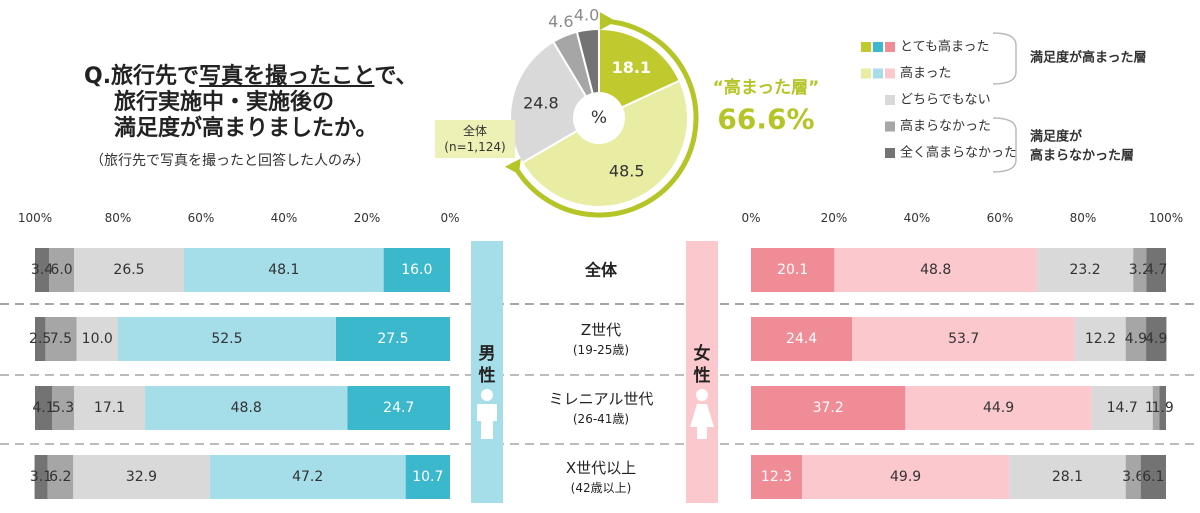 Image resolution: width=1200 pixels, height=513 pixels. Describe the element at coordinates (1082, 156) in the screenshot. I see `legend-group-2-line2: 高まらなかった層` at that location.